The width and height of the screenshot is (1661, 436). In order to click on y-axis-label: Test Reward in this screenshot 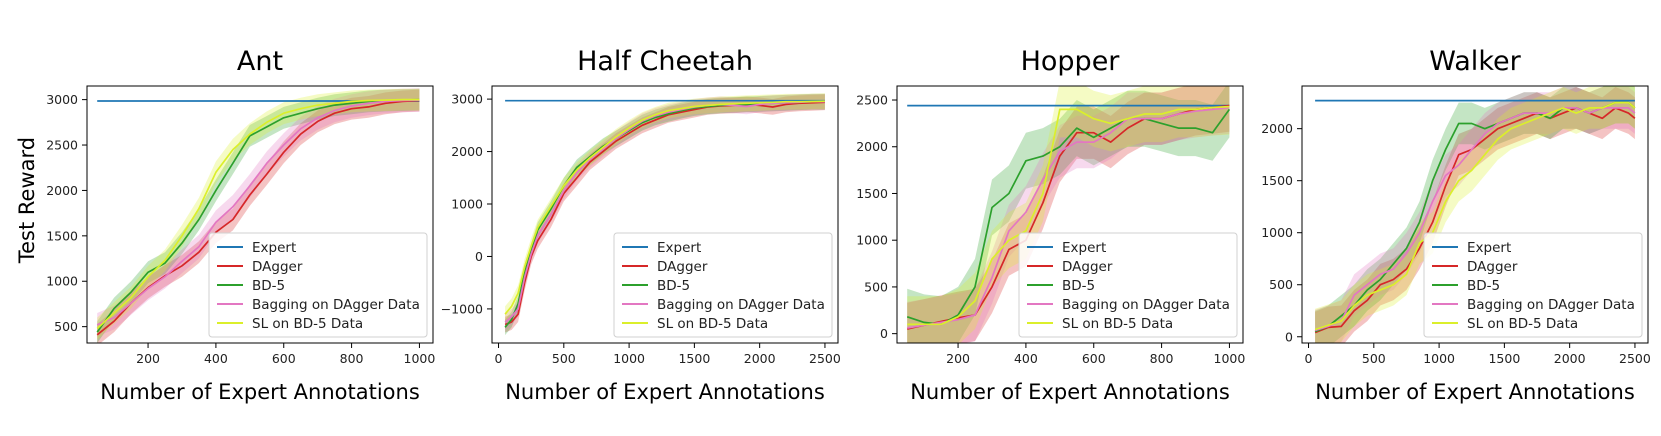, I will do `click(27, 200)`.